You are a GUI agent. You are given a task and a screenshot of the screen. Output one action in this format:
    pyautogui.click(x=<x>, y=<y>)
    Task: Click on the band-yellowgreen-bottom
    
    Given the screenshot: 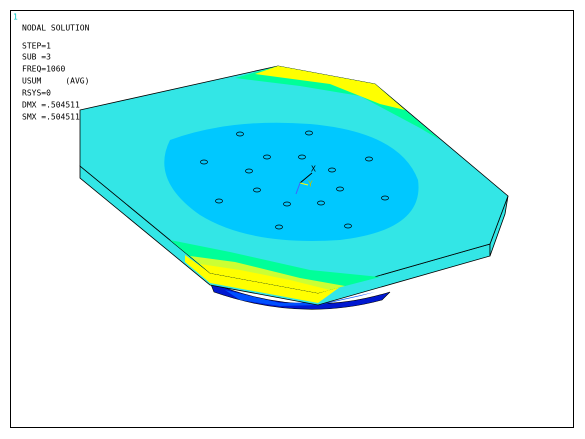 What is the action you would take?
    pyautogui.click(x=267, y=274)
    